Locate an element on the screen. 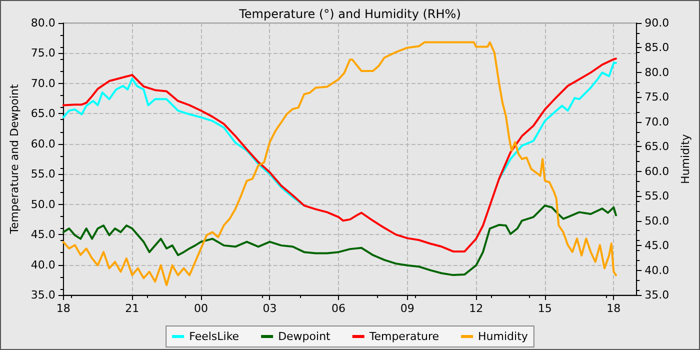 This screenshot has height=350, width=700. y2-tick-label: 40.0 is located at coordinates (657, 270).